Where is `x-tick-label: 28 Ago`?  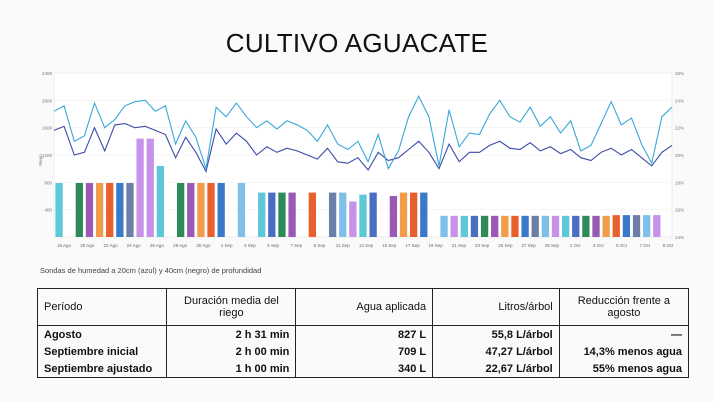 x-tick-label: 28 Ago is located at coordinates (180, 245).